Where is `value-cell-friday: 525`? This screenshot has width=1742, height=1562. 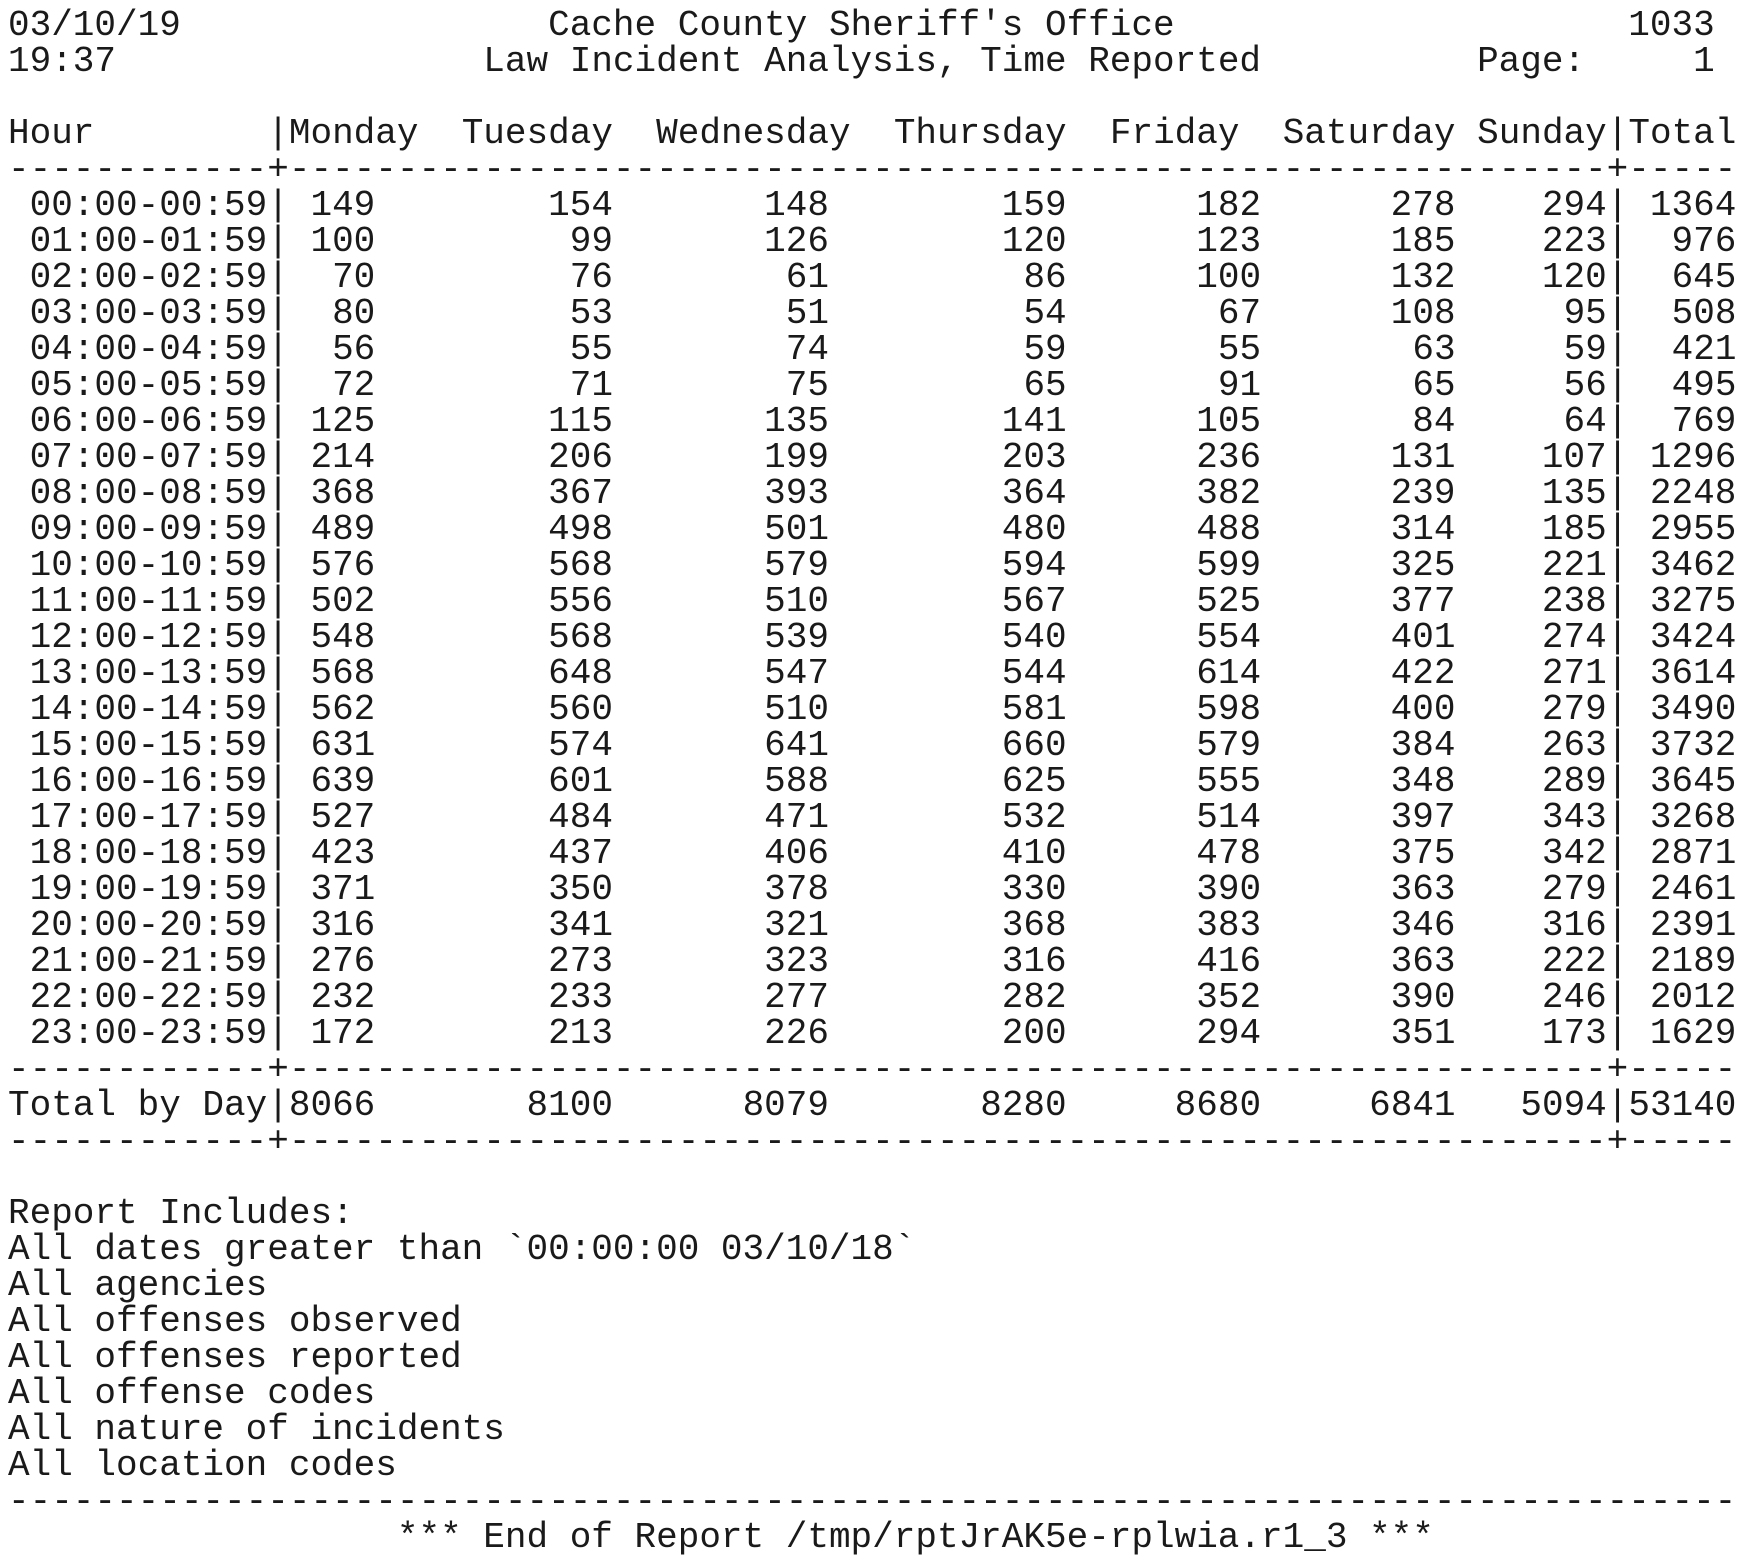 value-cell-friday: 525 is located at coordinates (1229, 602).